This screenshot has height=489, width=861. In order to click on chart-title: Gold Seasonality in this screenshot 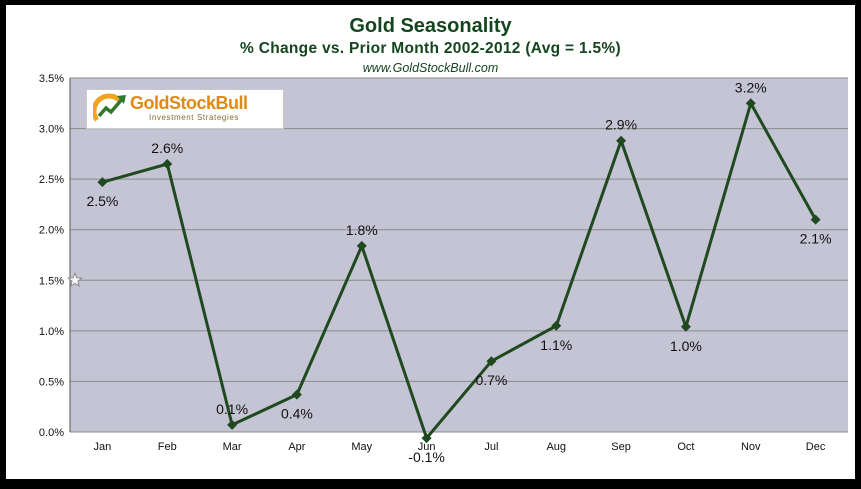, I will do `click(430, 26)`.